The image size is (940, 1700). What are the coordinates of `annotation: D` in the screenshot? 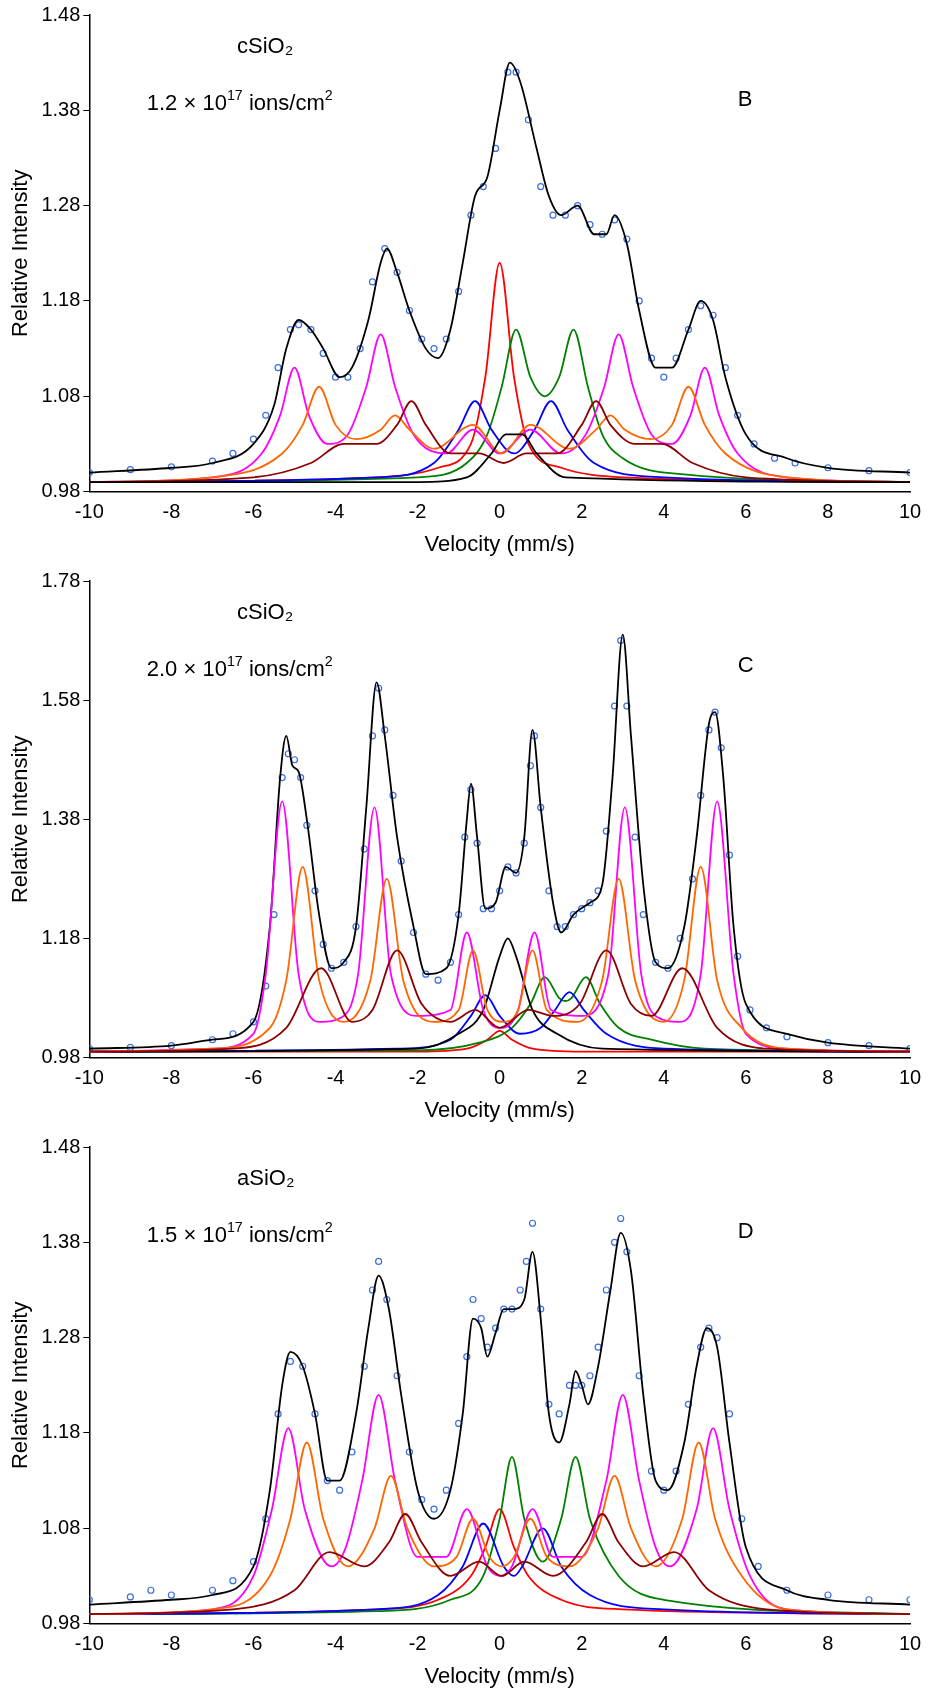 It's located at (745, 1230).